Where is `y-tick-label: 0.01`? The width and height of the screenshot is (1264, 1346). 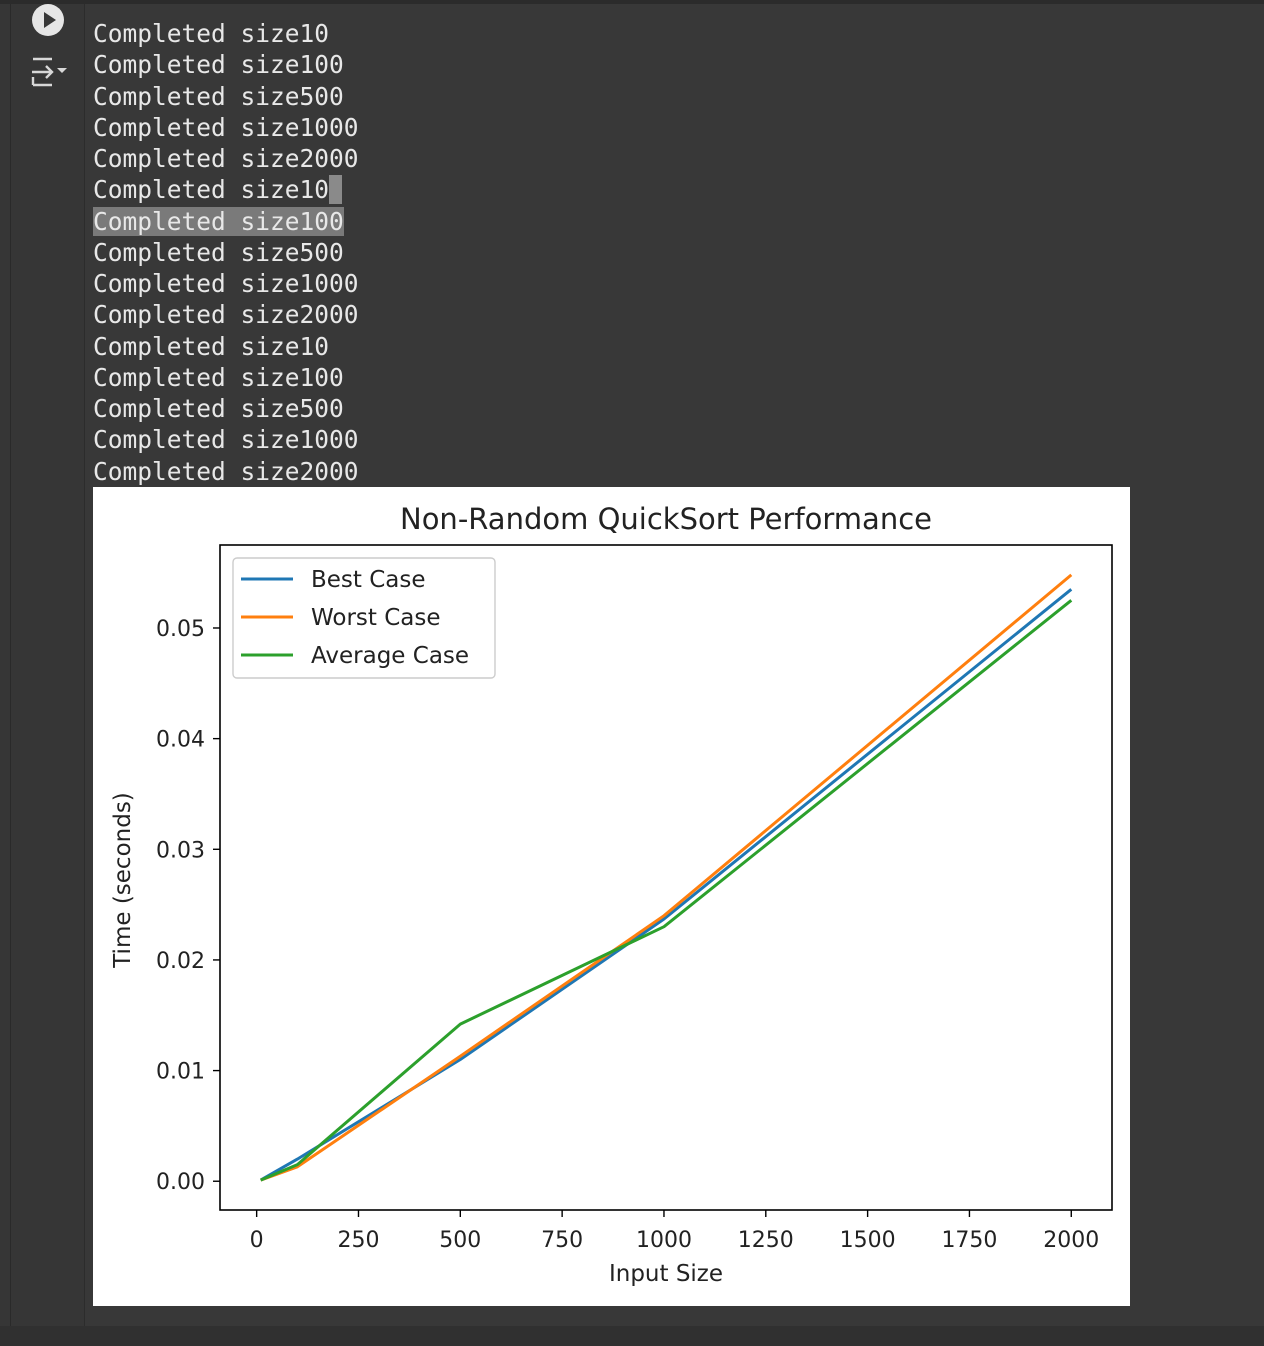 y-tick-label: 0.01 is located at coordinates (180, 1072).